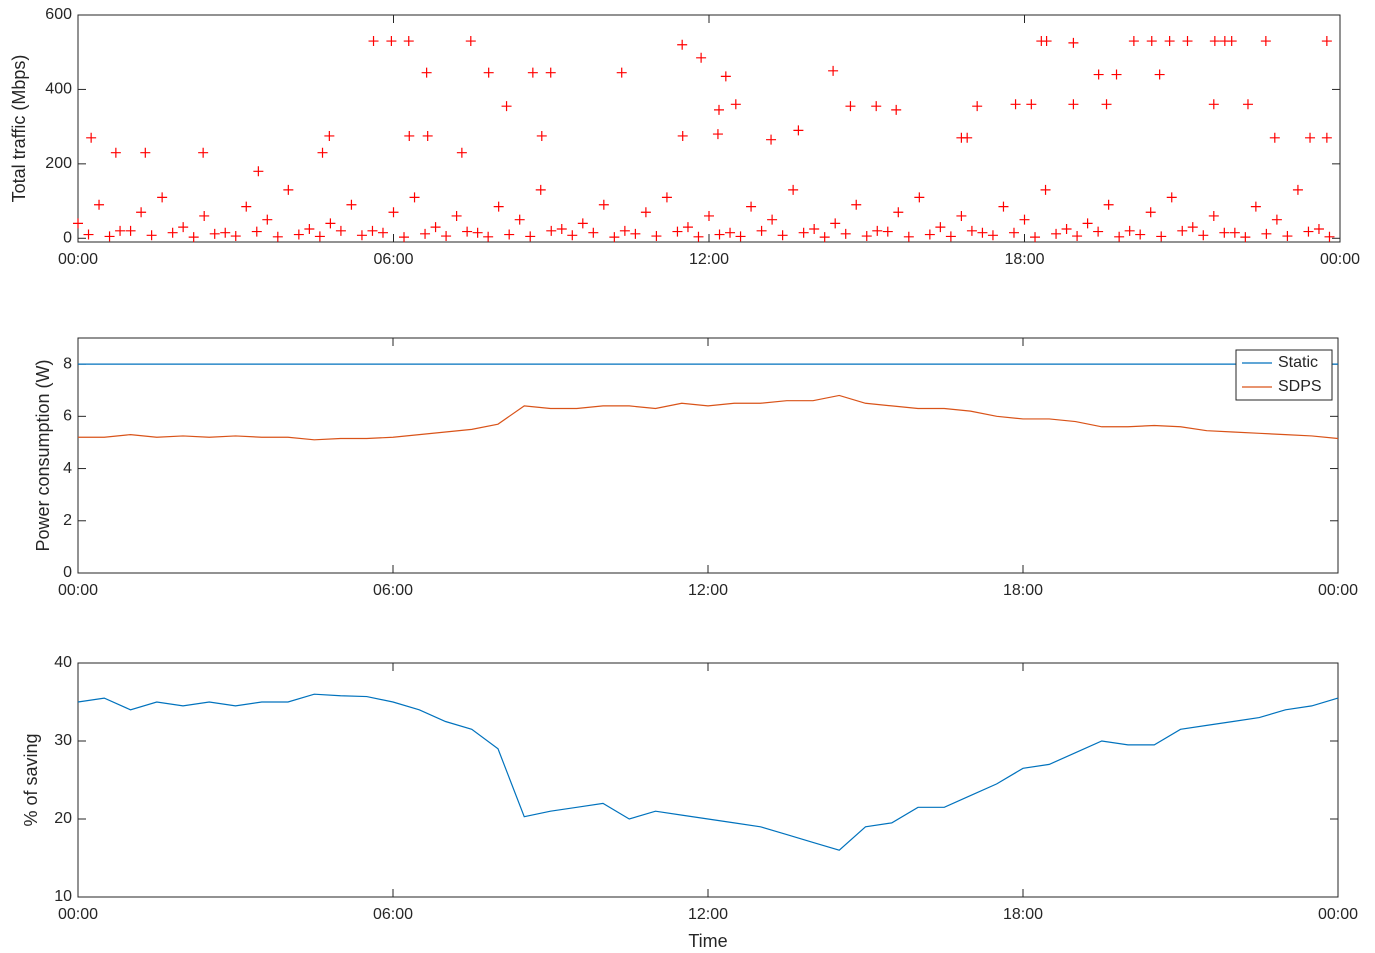 Image resolution: width=1375 pixels, height=953 pixels. I want to click on y-tick-label: 400, so click(58, 89).